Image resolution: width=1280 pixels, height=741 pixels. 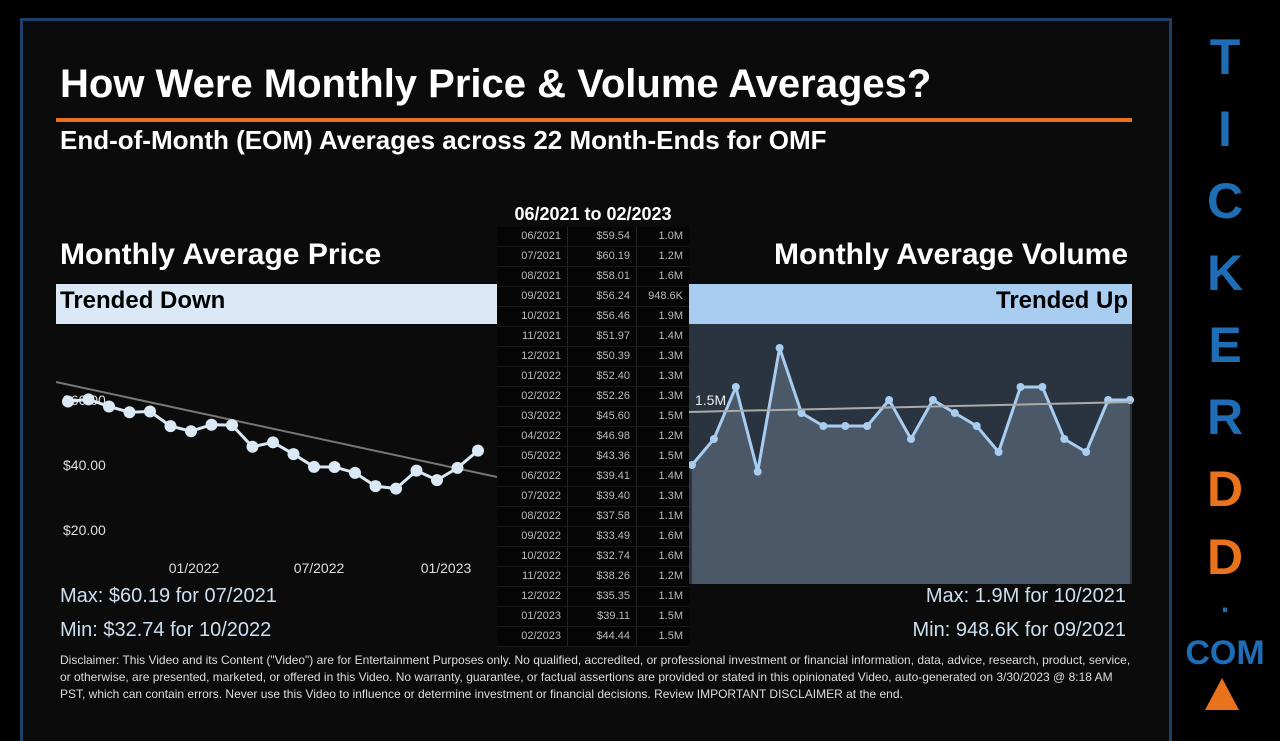 What do you see at coordinates (602, 496) in the screenshot?
I see `table-cell: $39.40` at bounding box center [602, 496].